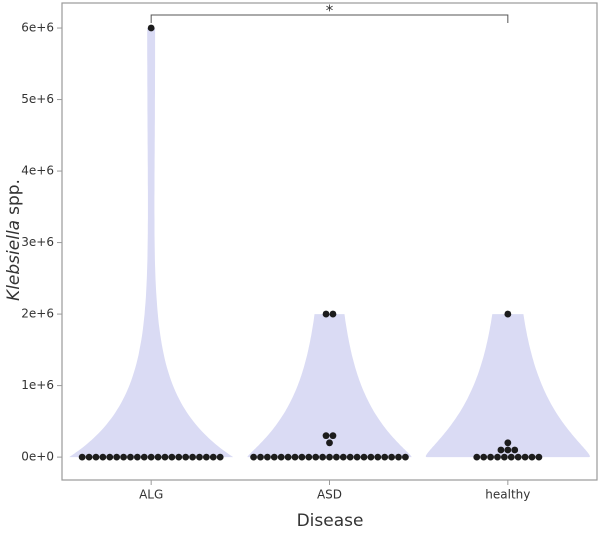 Image resolution: width=598 pixels, height=534 pixels. I want to click on y-axis-title-rest: spp., so click(14, 197).